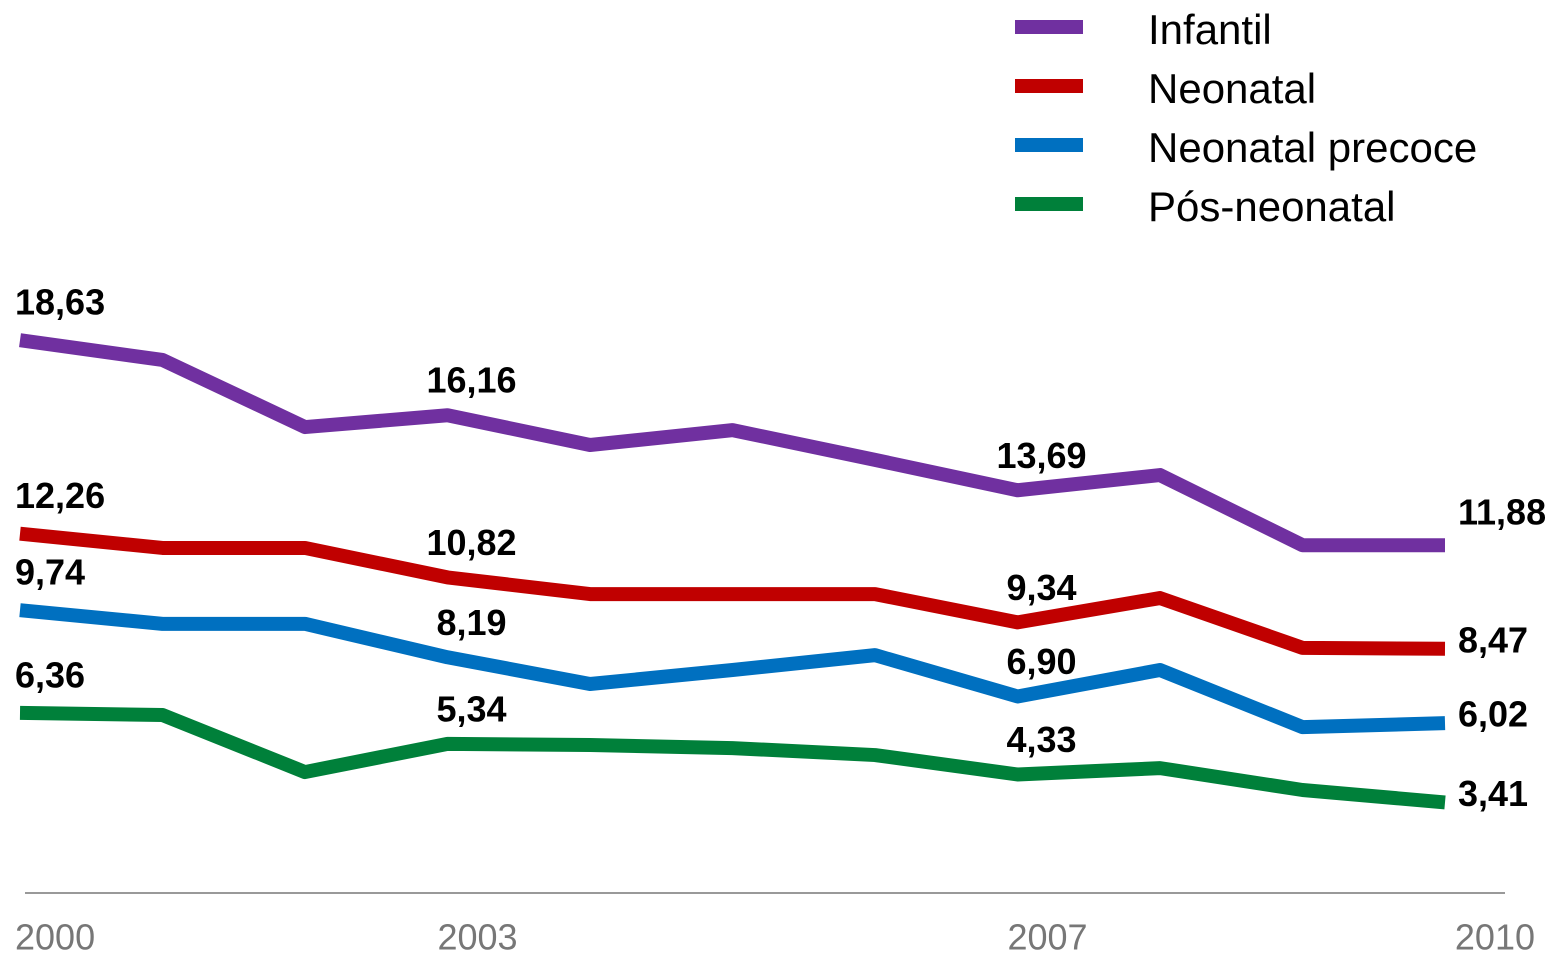  Describe the element at coordinates (1041, 455) in the screenshot. I see `data-label: 13,69` at that location.